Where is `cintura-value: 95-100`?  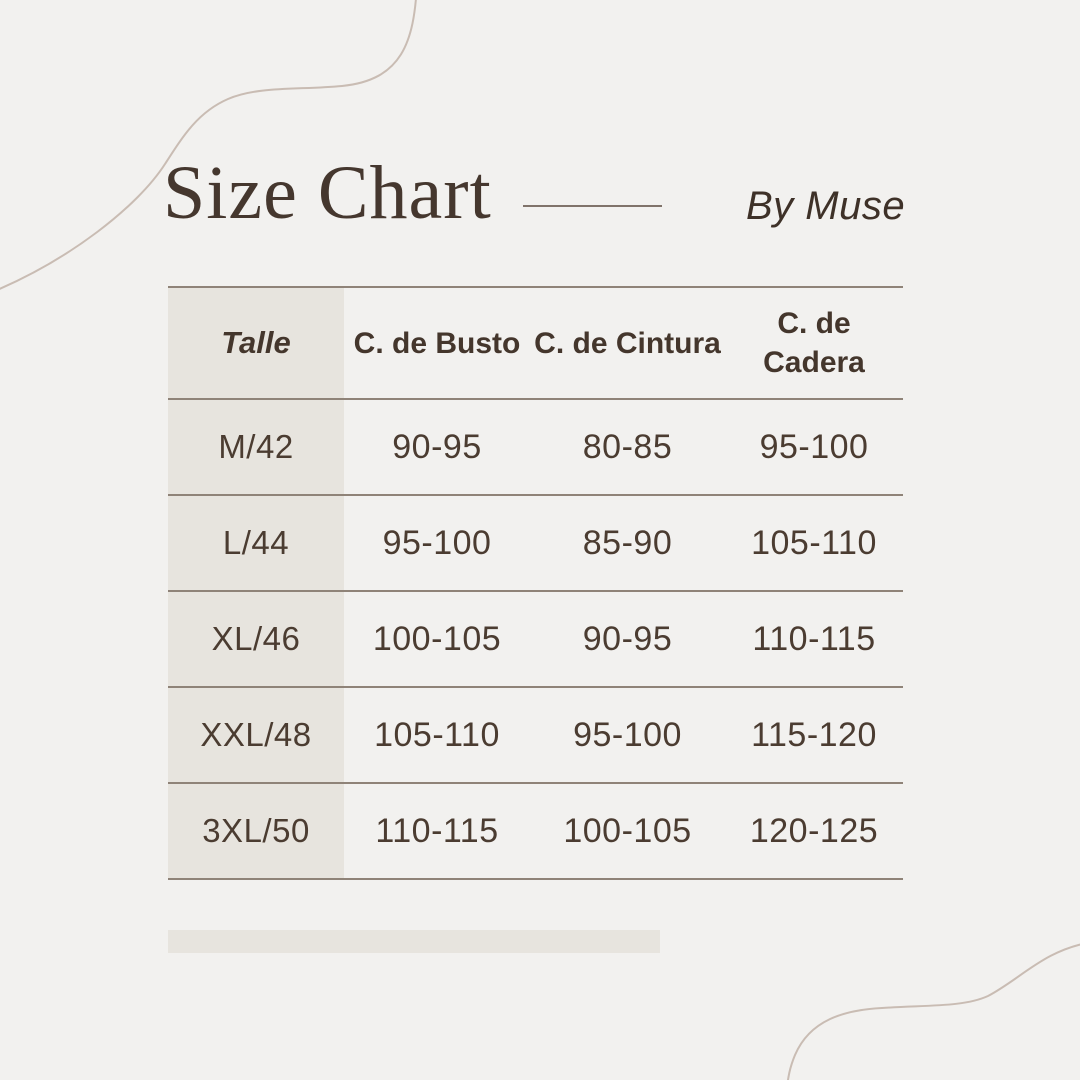 cintura-value: 95-100 is located at coordinates (627, 734).